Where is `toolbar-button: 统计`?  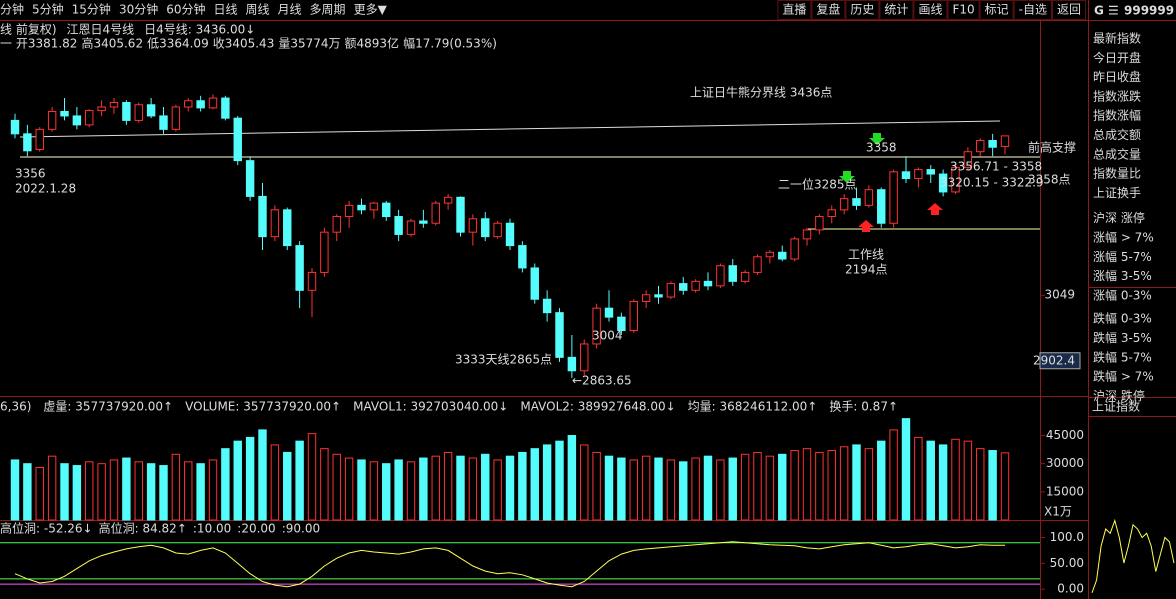 toolbar-button: 统计 is located at coordinates (896, 10).